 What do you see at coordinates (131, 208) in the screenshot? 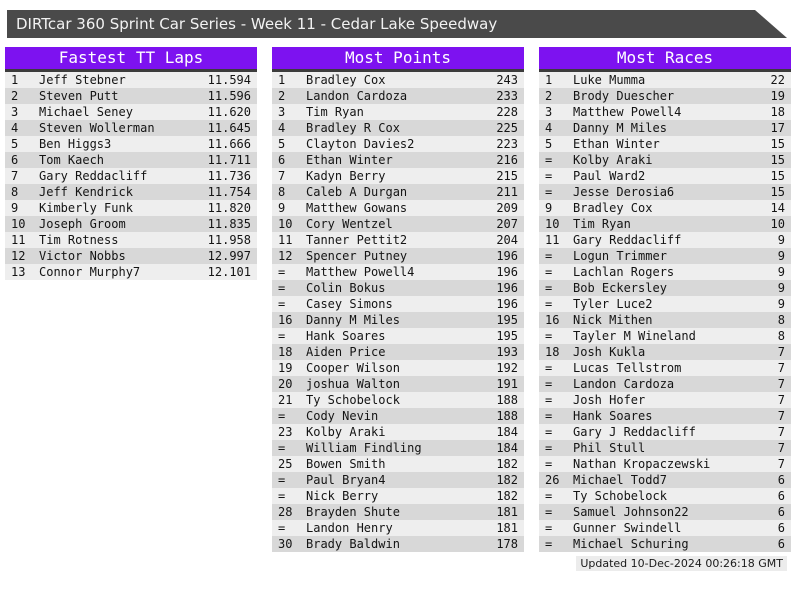
I see `table-row: 9 Kimberly Funk 11.820` at bounding box center [131, 208].